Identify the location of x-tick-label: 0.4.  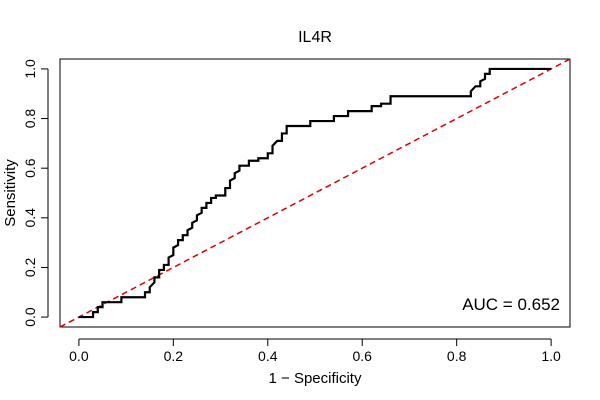
(268, 356).